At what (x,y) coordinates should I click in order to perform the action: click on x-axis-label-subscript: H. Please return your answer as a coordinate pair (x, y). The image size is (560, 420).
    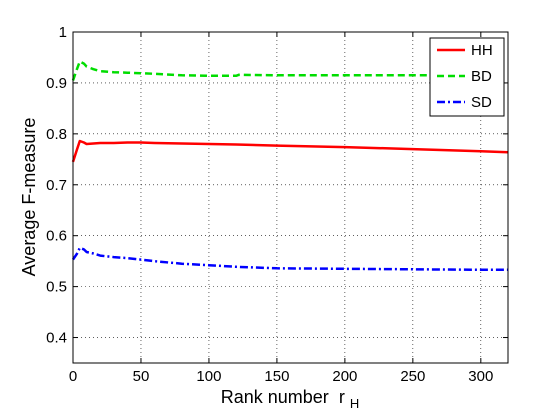
    Looking at the image, I should click on (354, 403).